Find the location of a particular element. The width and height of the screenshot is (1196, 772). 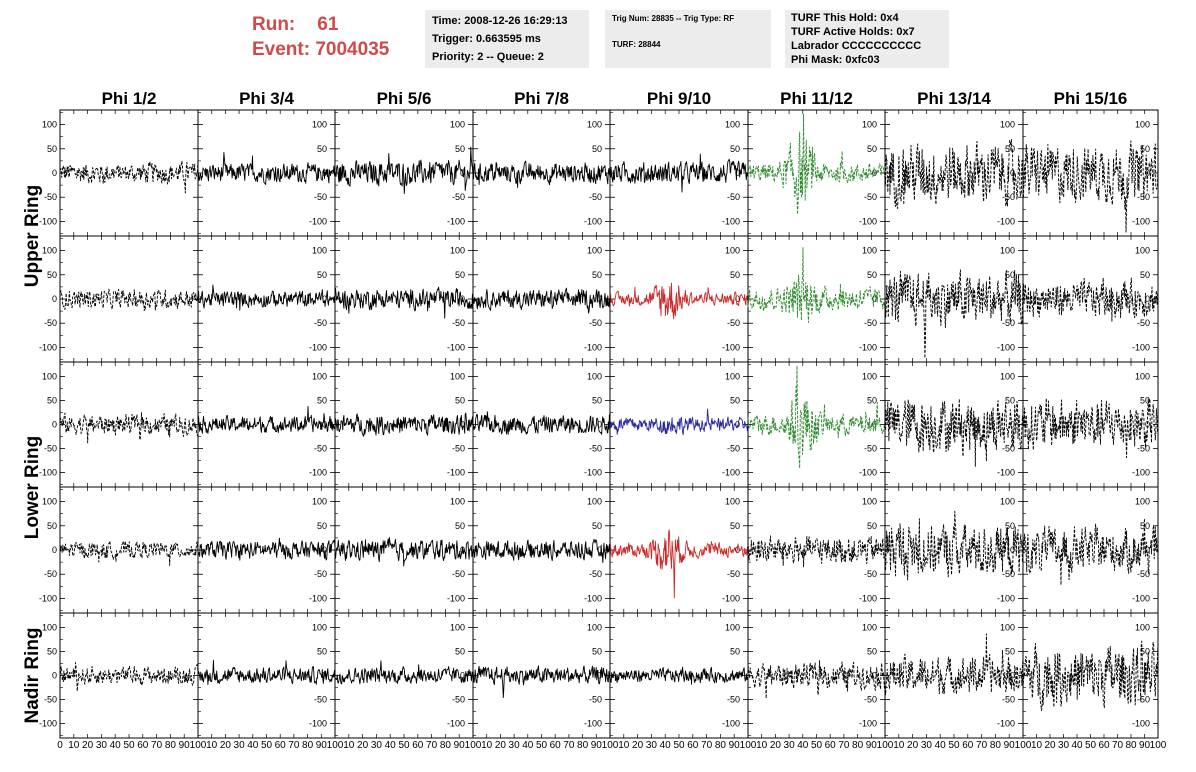

phi-mask-line: Phi Mask: 0xfc03 is located at coordinates (835, 60).